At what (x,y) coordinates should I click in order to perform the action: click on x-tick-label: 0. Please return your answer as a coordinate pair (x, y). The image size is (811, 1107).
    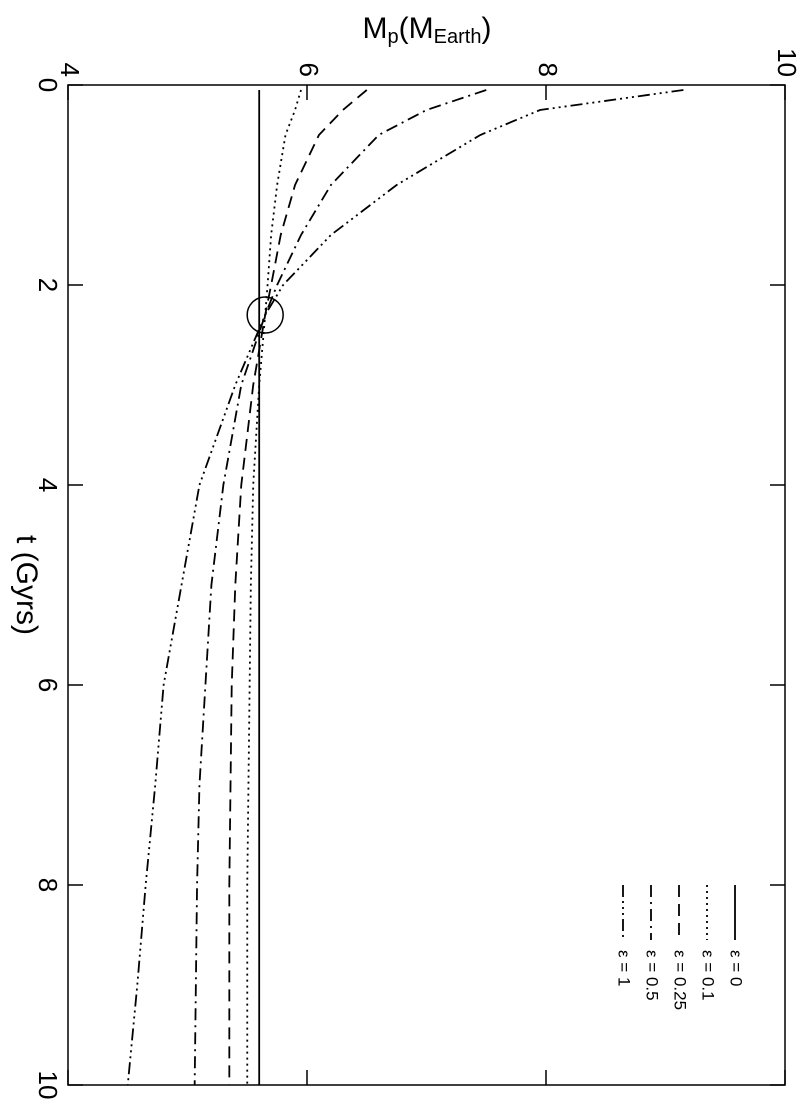
    Looking at the image, I should click on (48, 85).